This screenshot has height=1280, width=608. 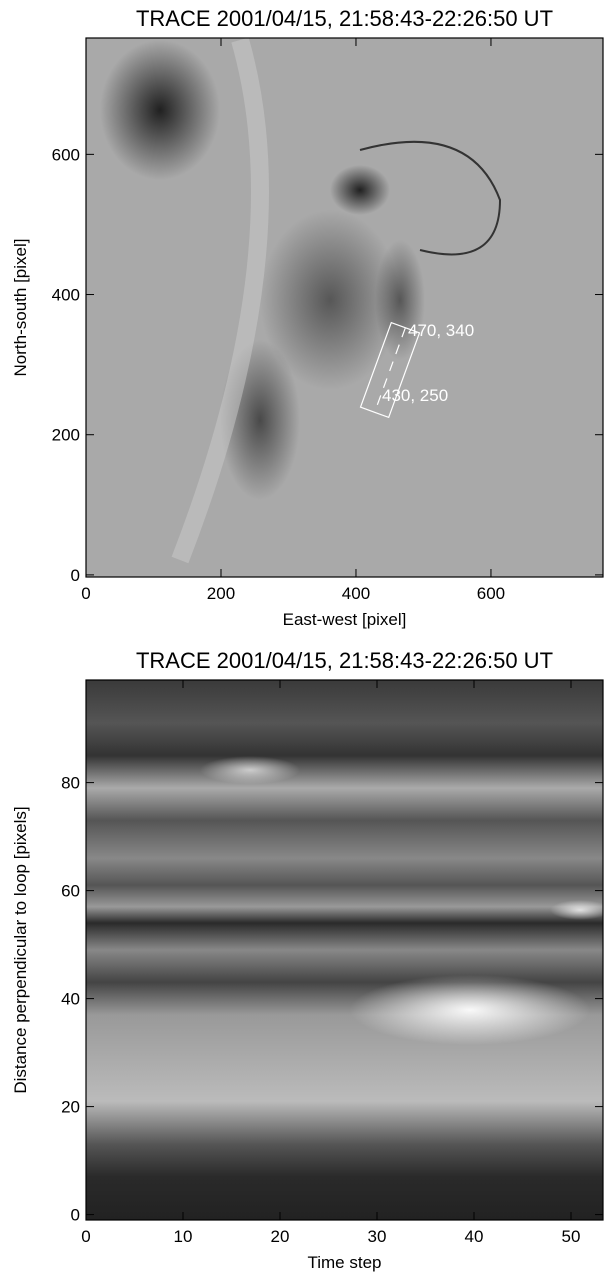 What do you see at coordinates (441, 330) in the screenshot?
I see `annotation: 470, 340` at bounding box center [441, 330].